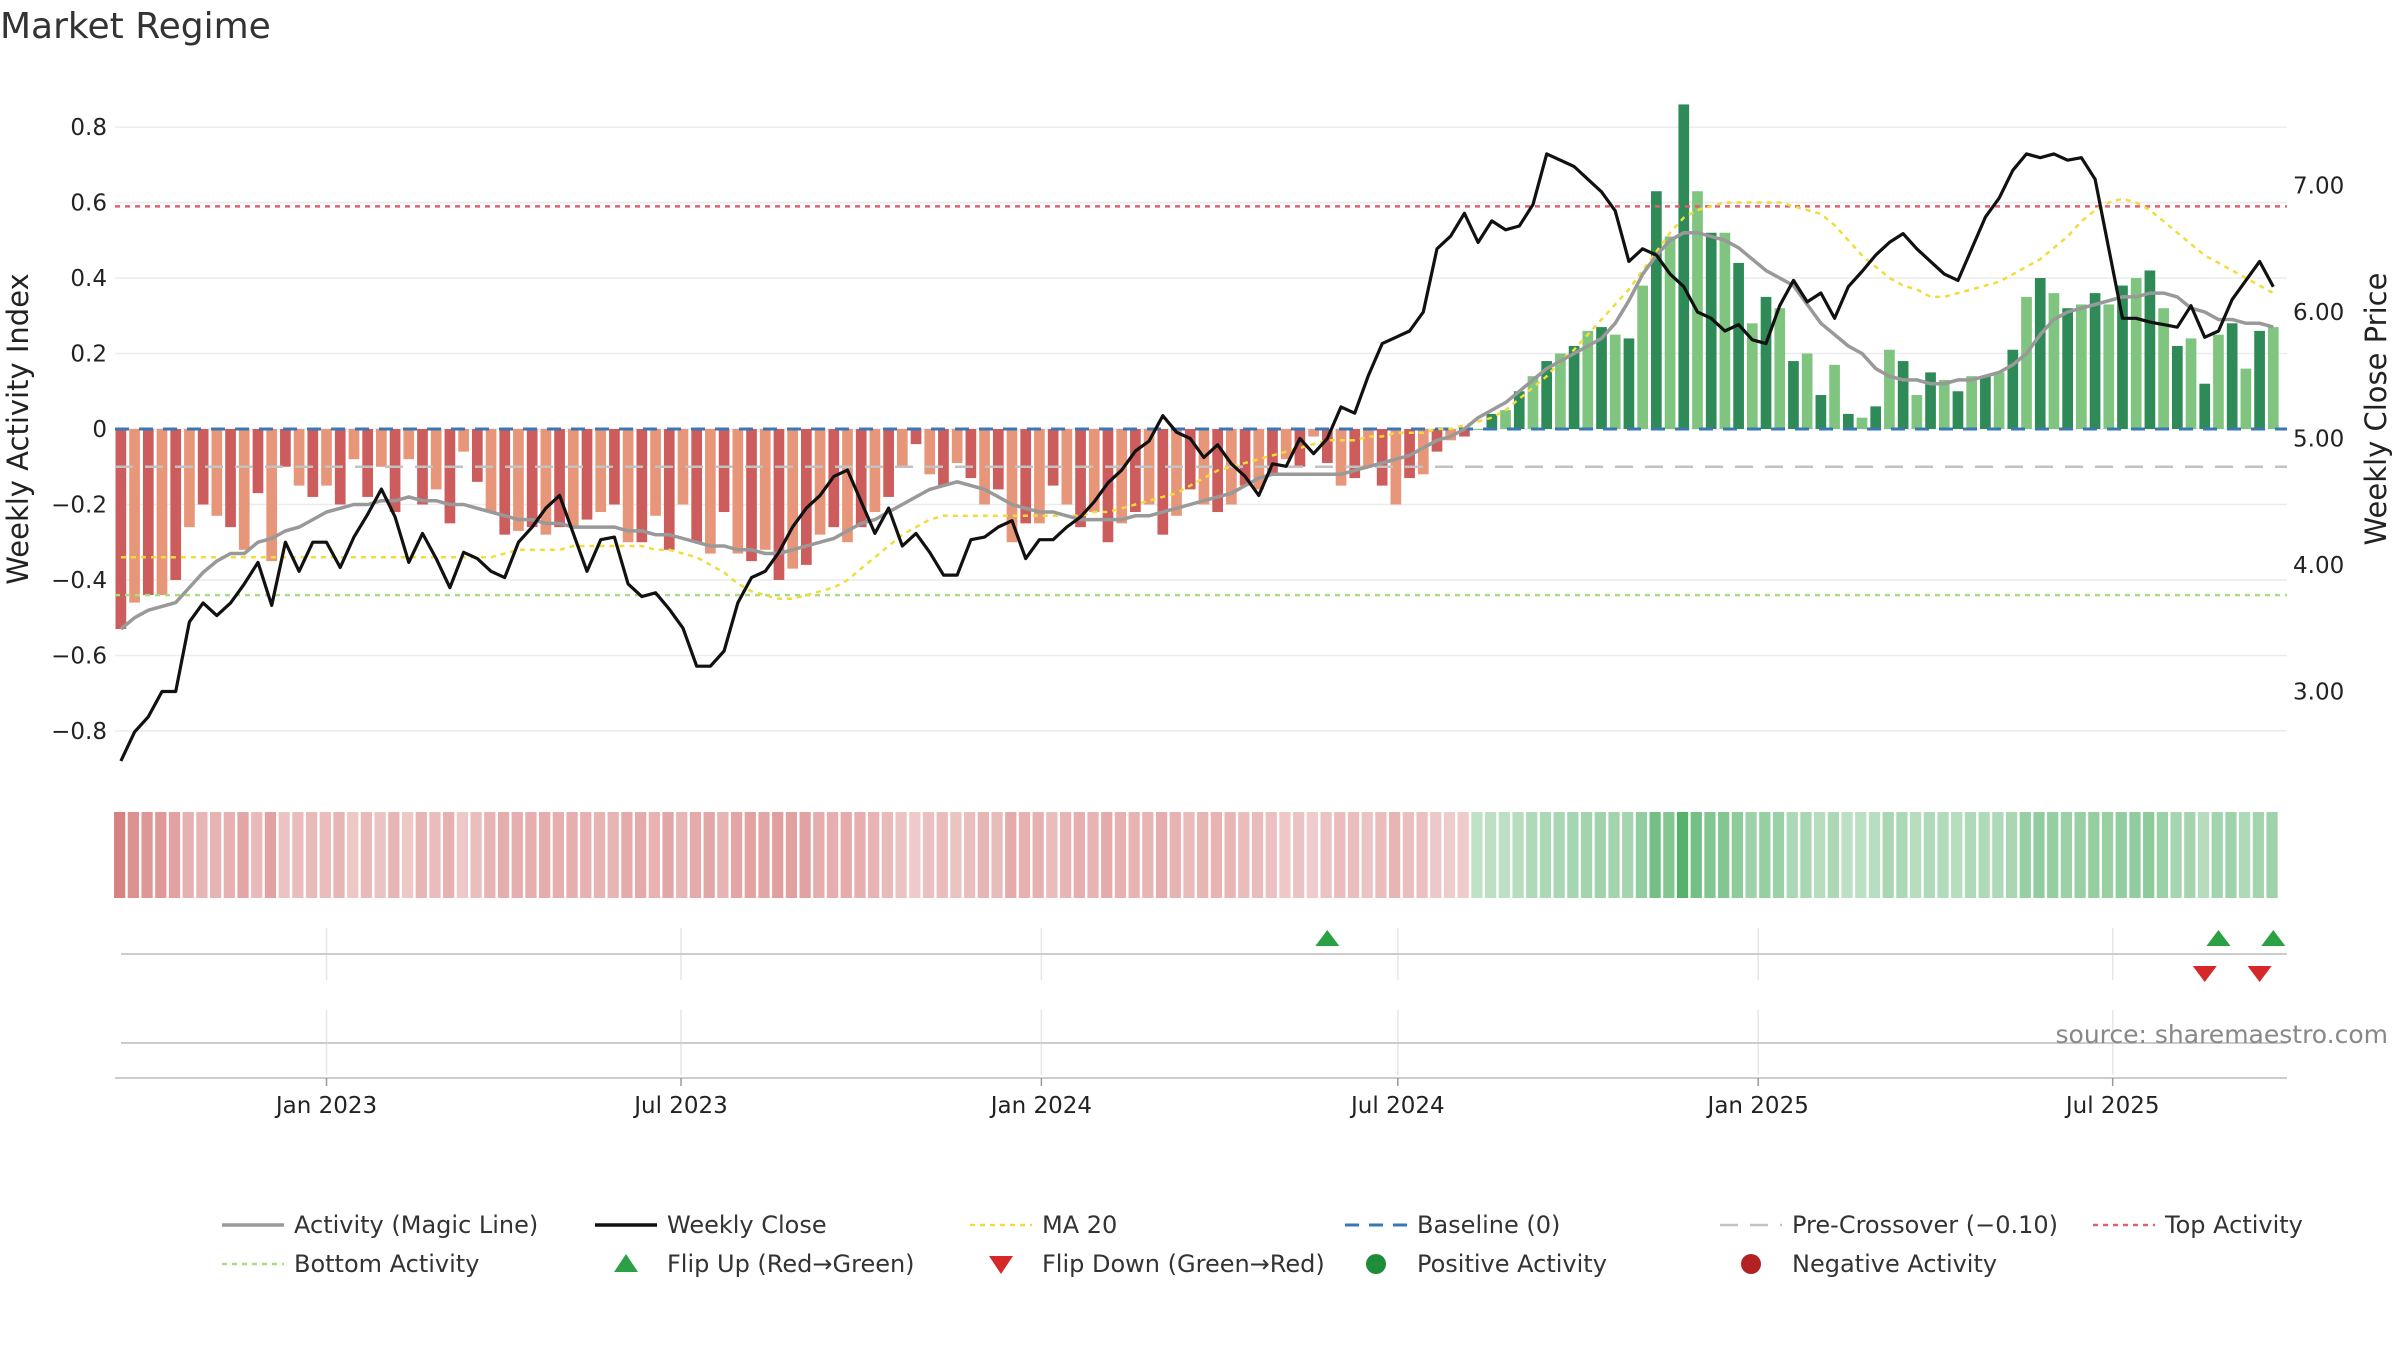 The height and width of the screenshot is (1355, 2400). Describe the element at coordinates (135, 26) in the screenshot. I see `chart-title: Market Regime` at that location.